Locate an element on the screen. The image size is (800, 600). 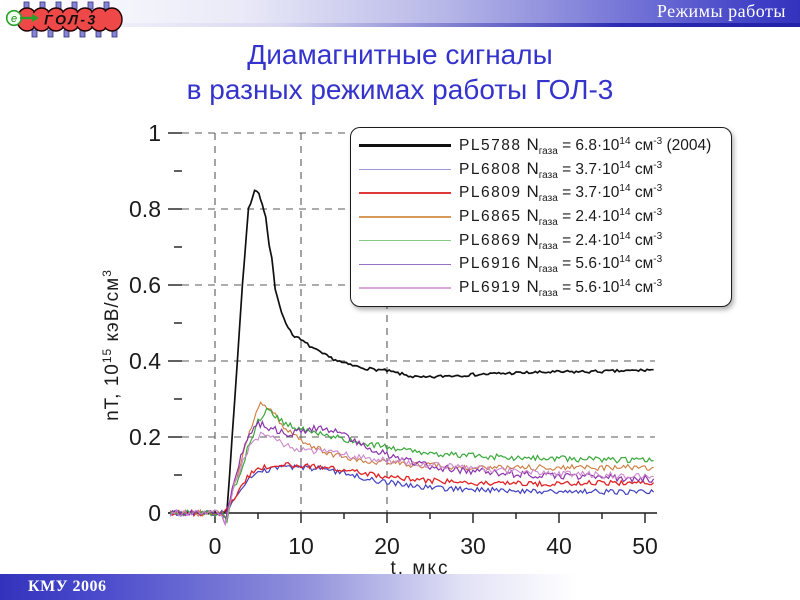
svg-text: 30 is located at coordinates (473, 546).